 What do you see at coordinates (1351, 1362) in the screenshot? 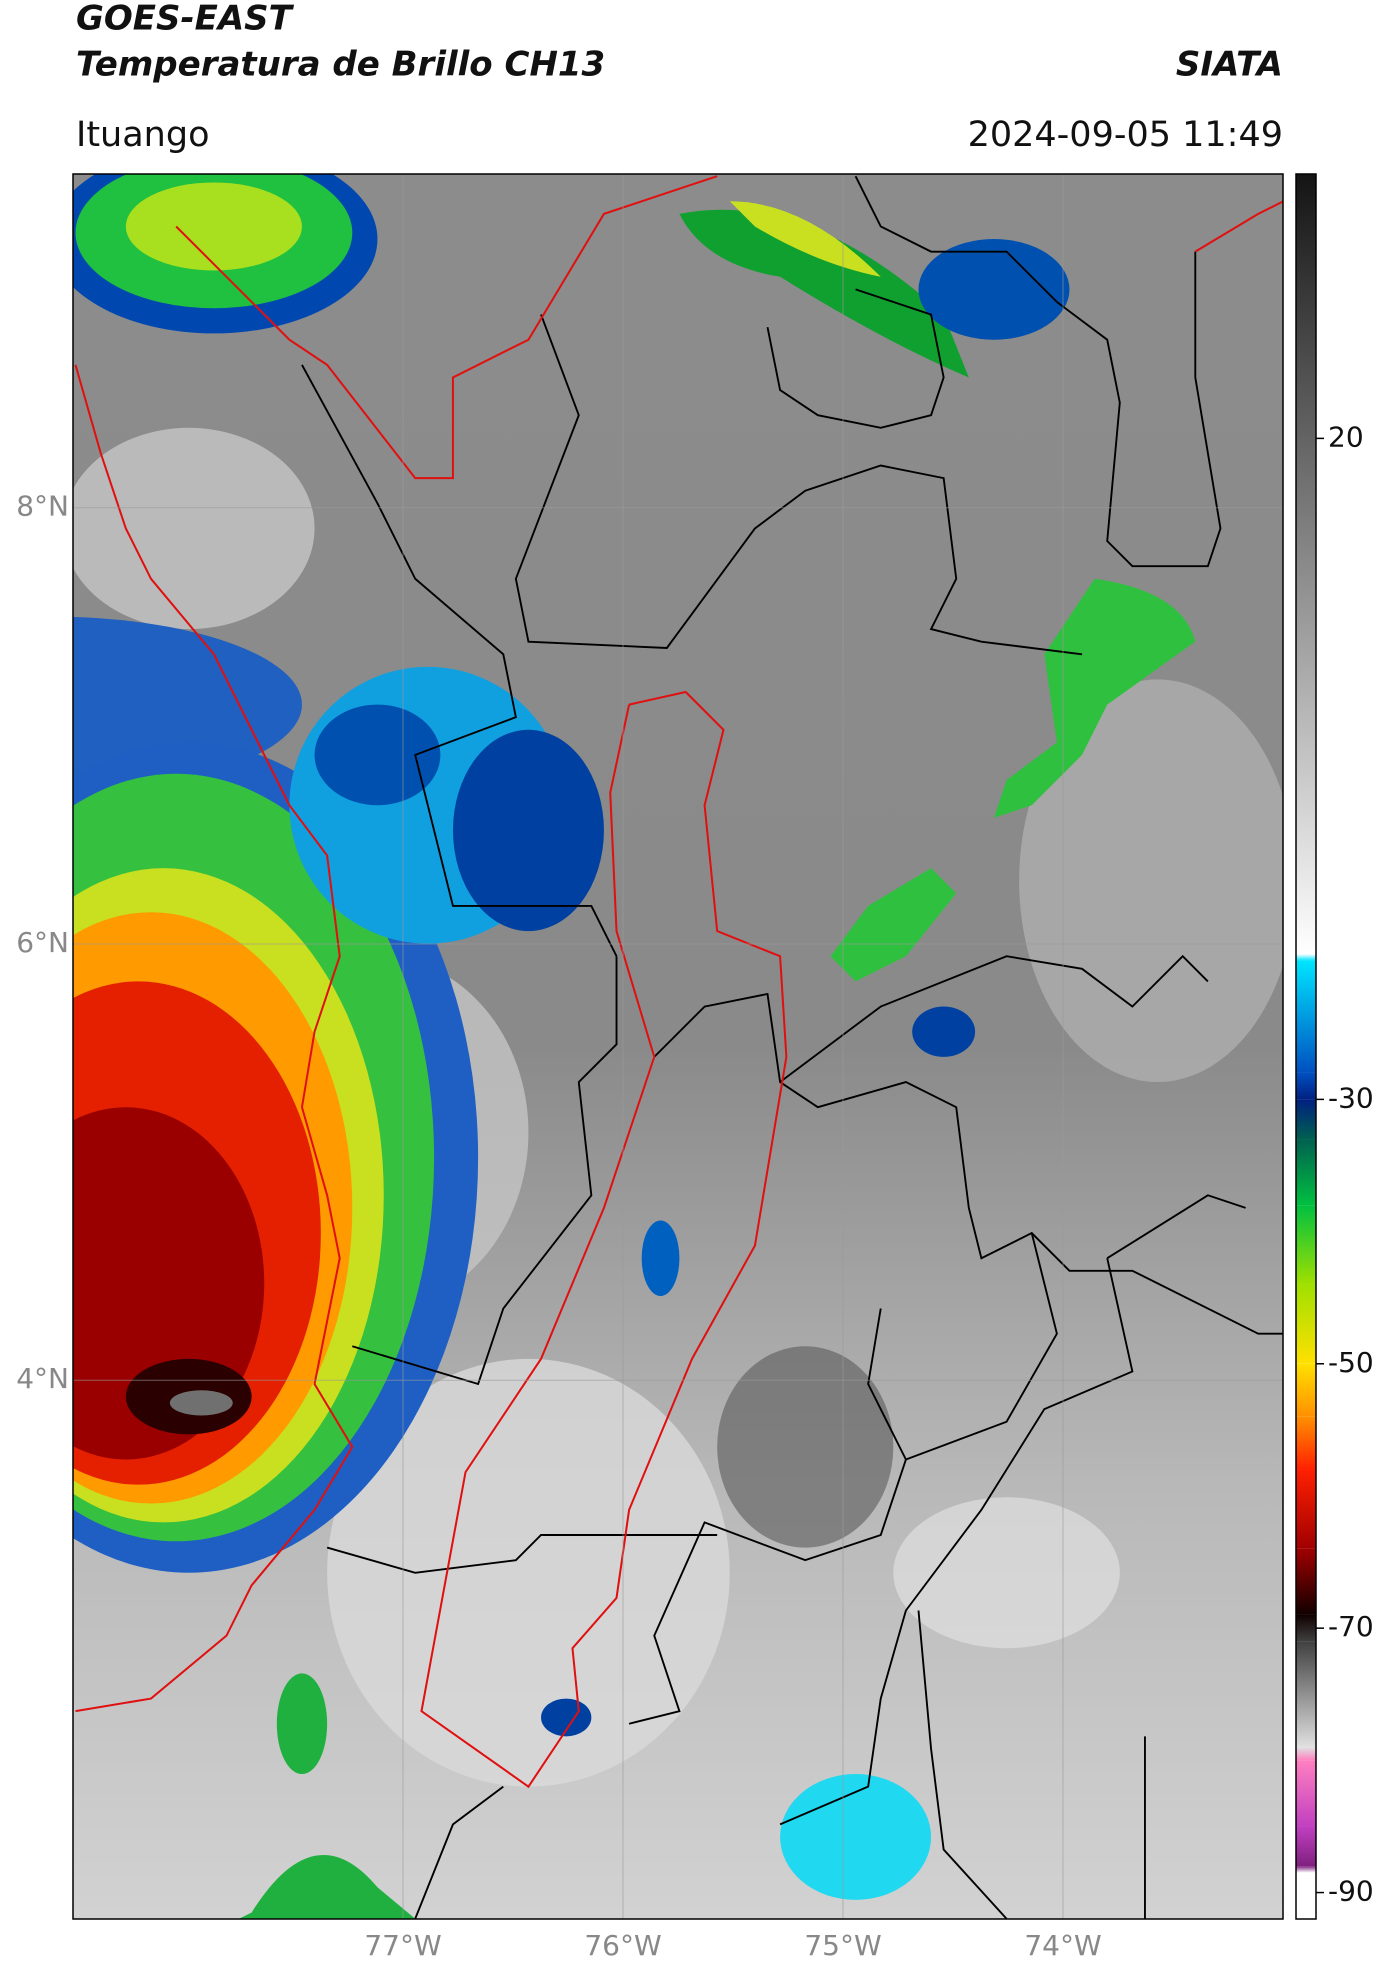
I see `colorbar-tick-label: -50` at bounding box center [1351, 1362].